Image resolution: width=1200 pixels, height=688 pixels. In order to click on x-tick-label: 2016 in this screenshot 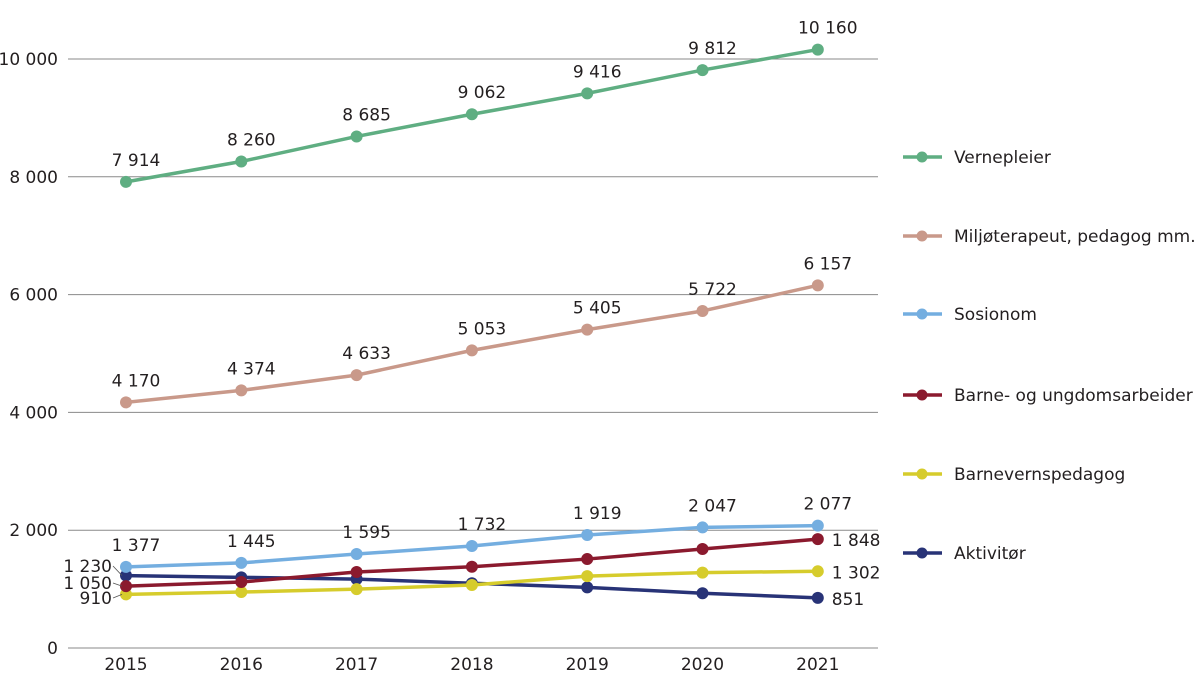, I will do `click(241, 665)`.